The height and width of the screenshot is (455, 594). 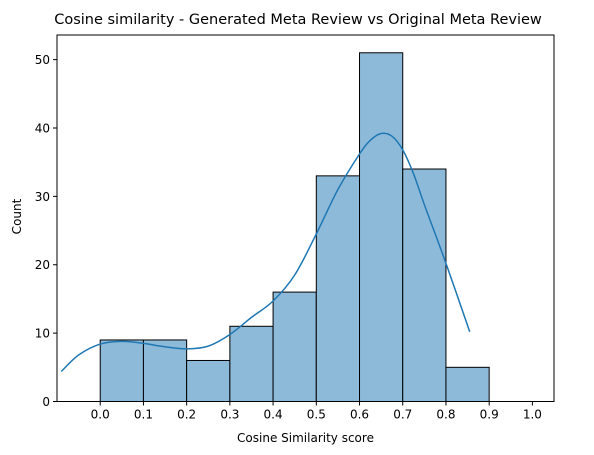 What do you see at coordinates (42, 60) in the screenshot?
I see `y-tick-label: 50` at bounding box center [42, 60].